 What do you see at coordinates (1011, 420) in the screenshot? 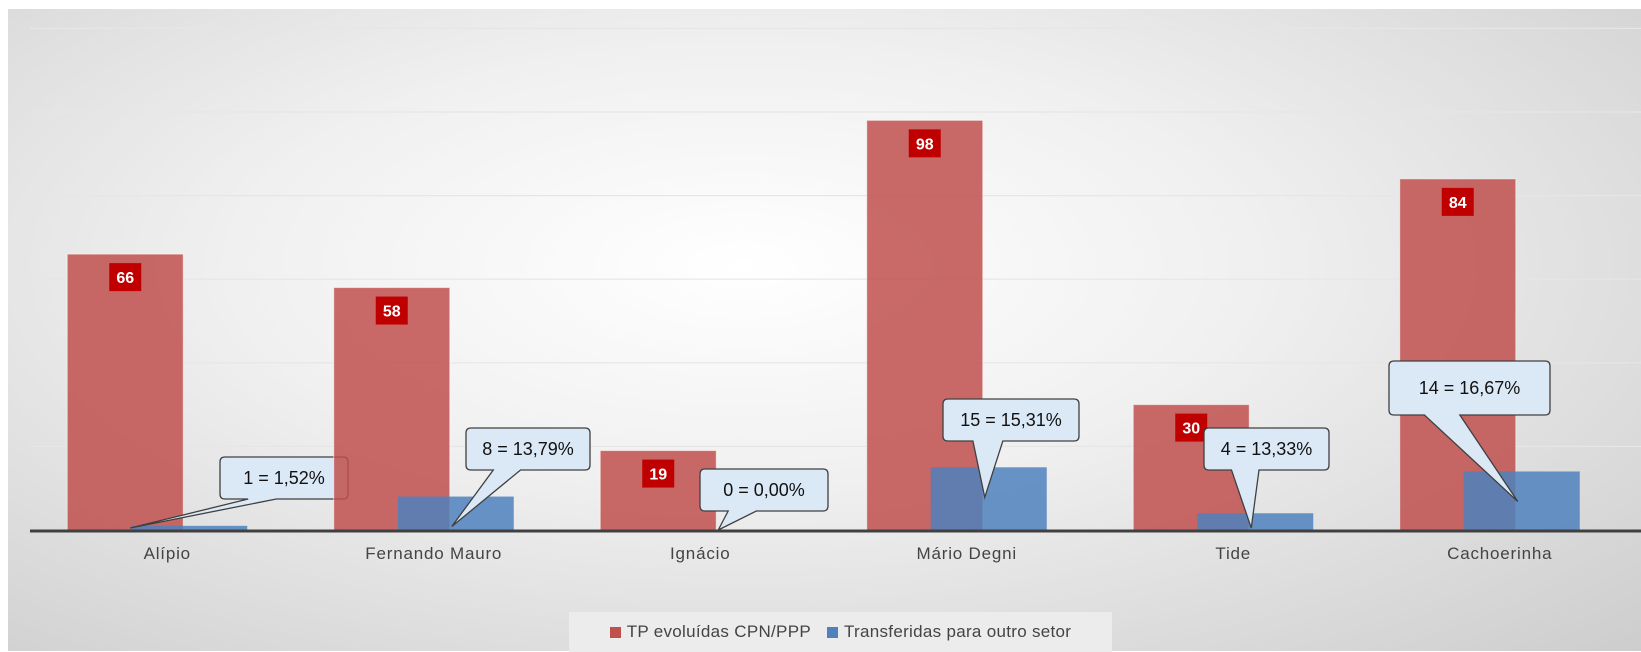
I see `data-label-series-2-4: 15 = 15,31%` at bounding box center [1011, 420].